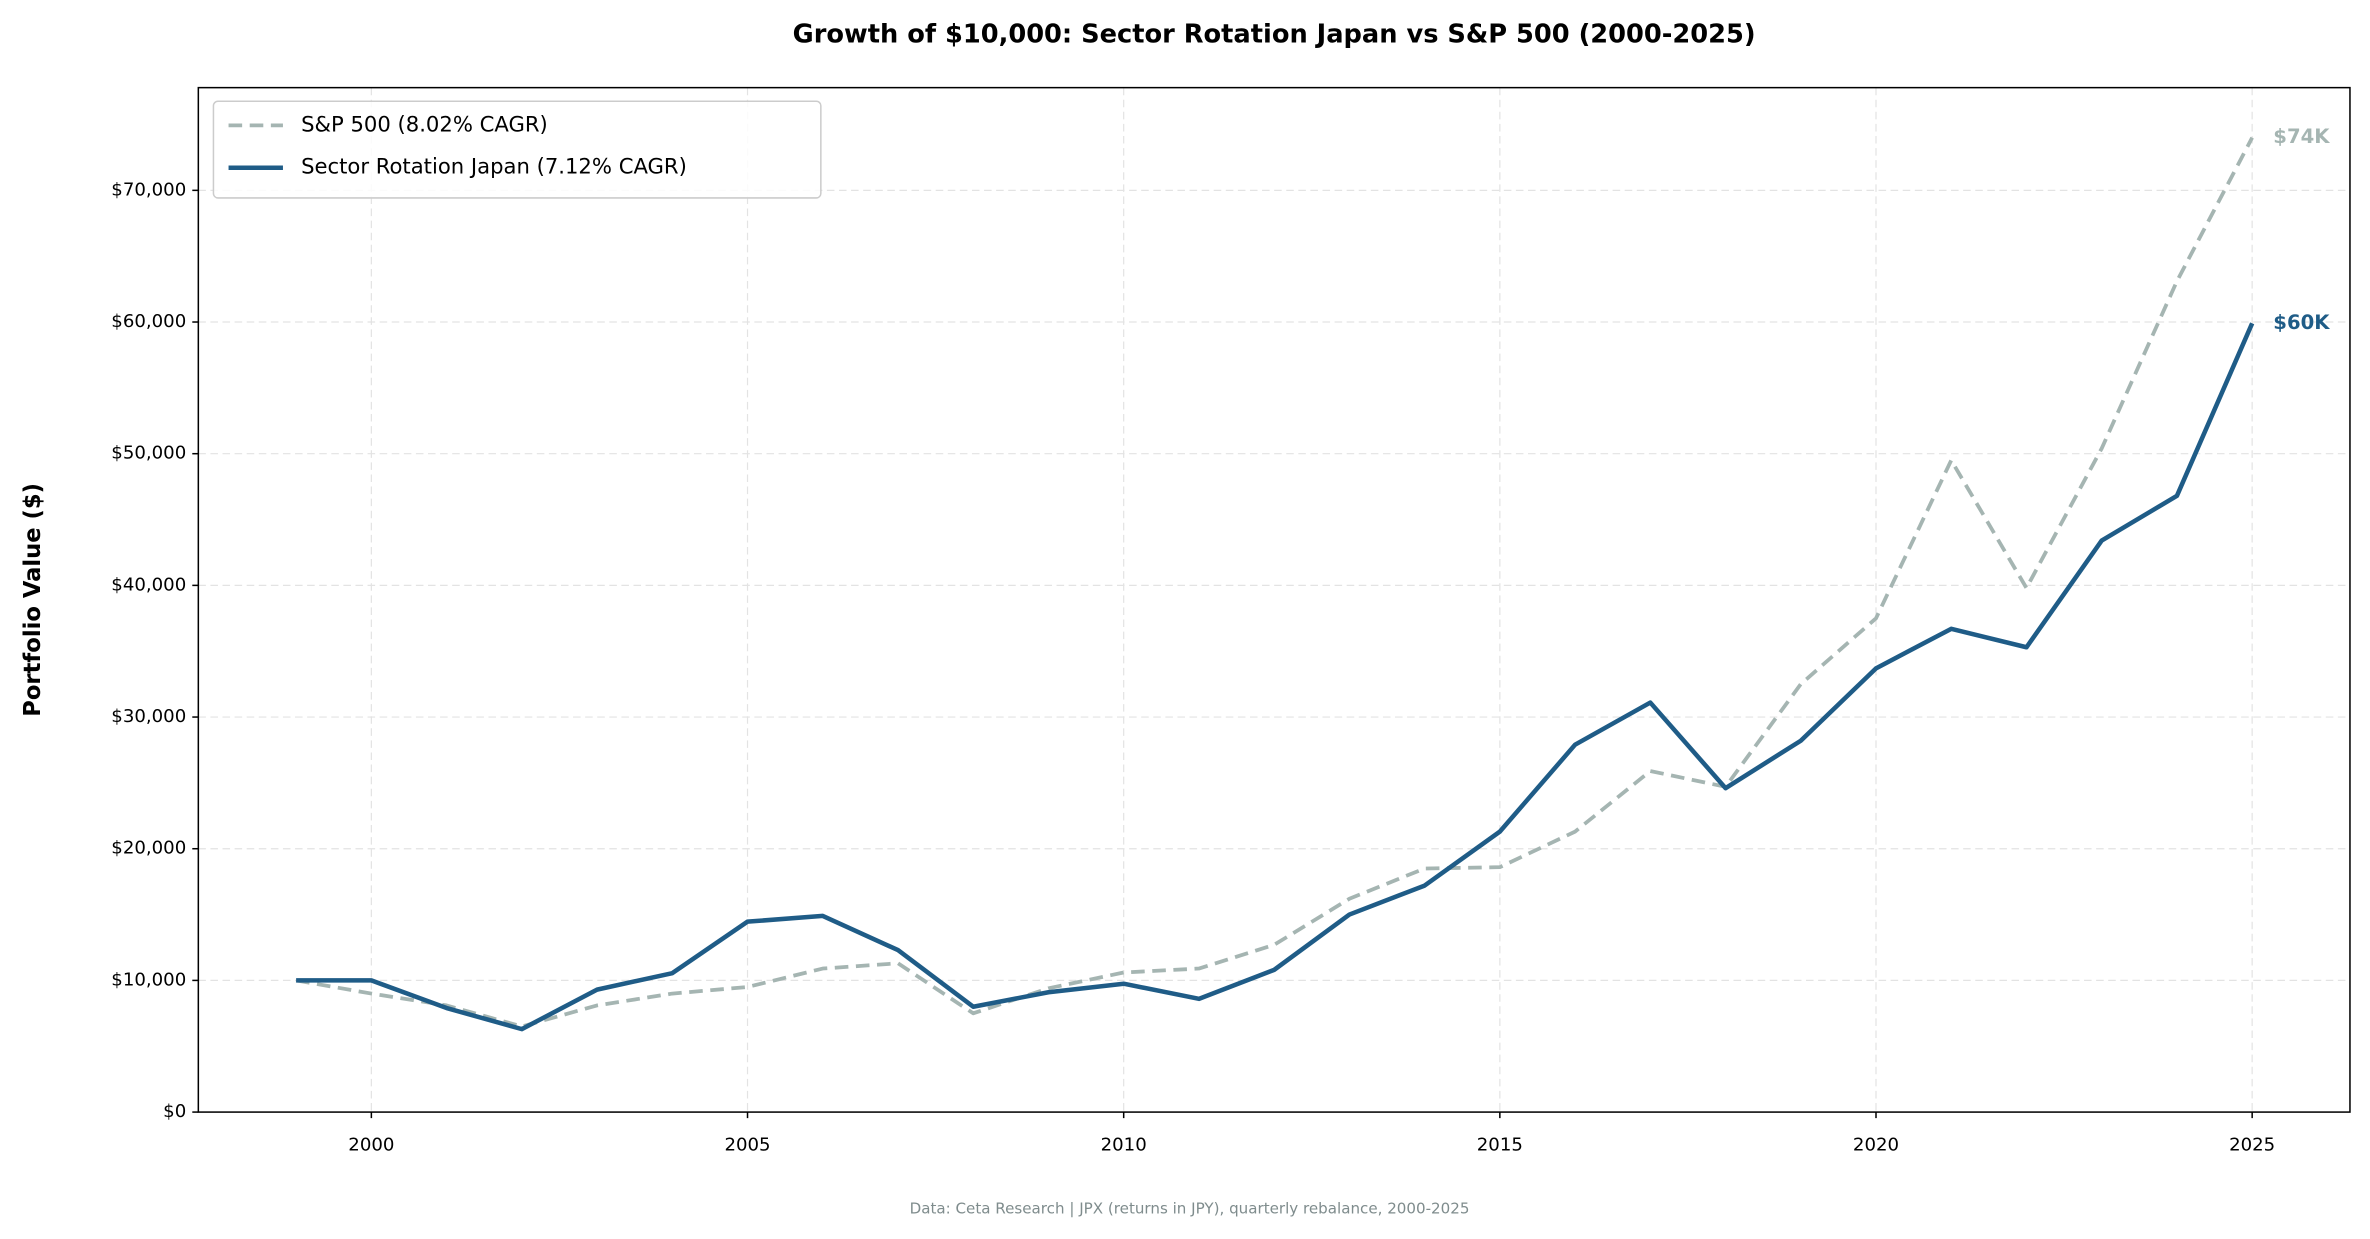 This screenshot has height=1239, width=2370. What do you see at coordinates (1876, 1144) in the screenshot?
I see `x-tick-label: 2020` at bounding box center [1876, 1144].